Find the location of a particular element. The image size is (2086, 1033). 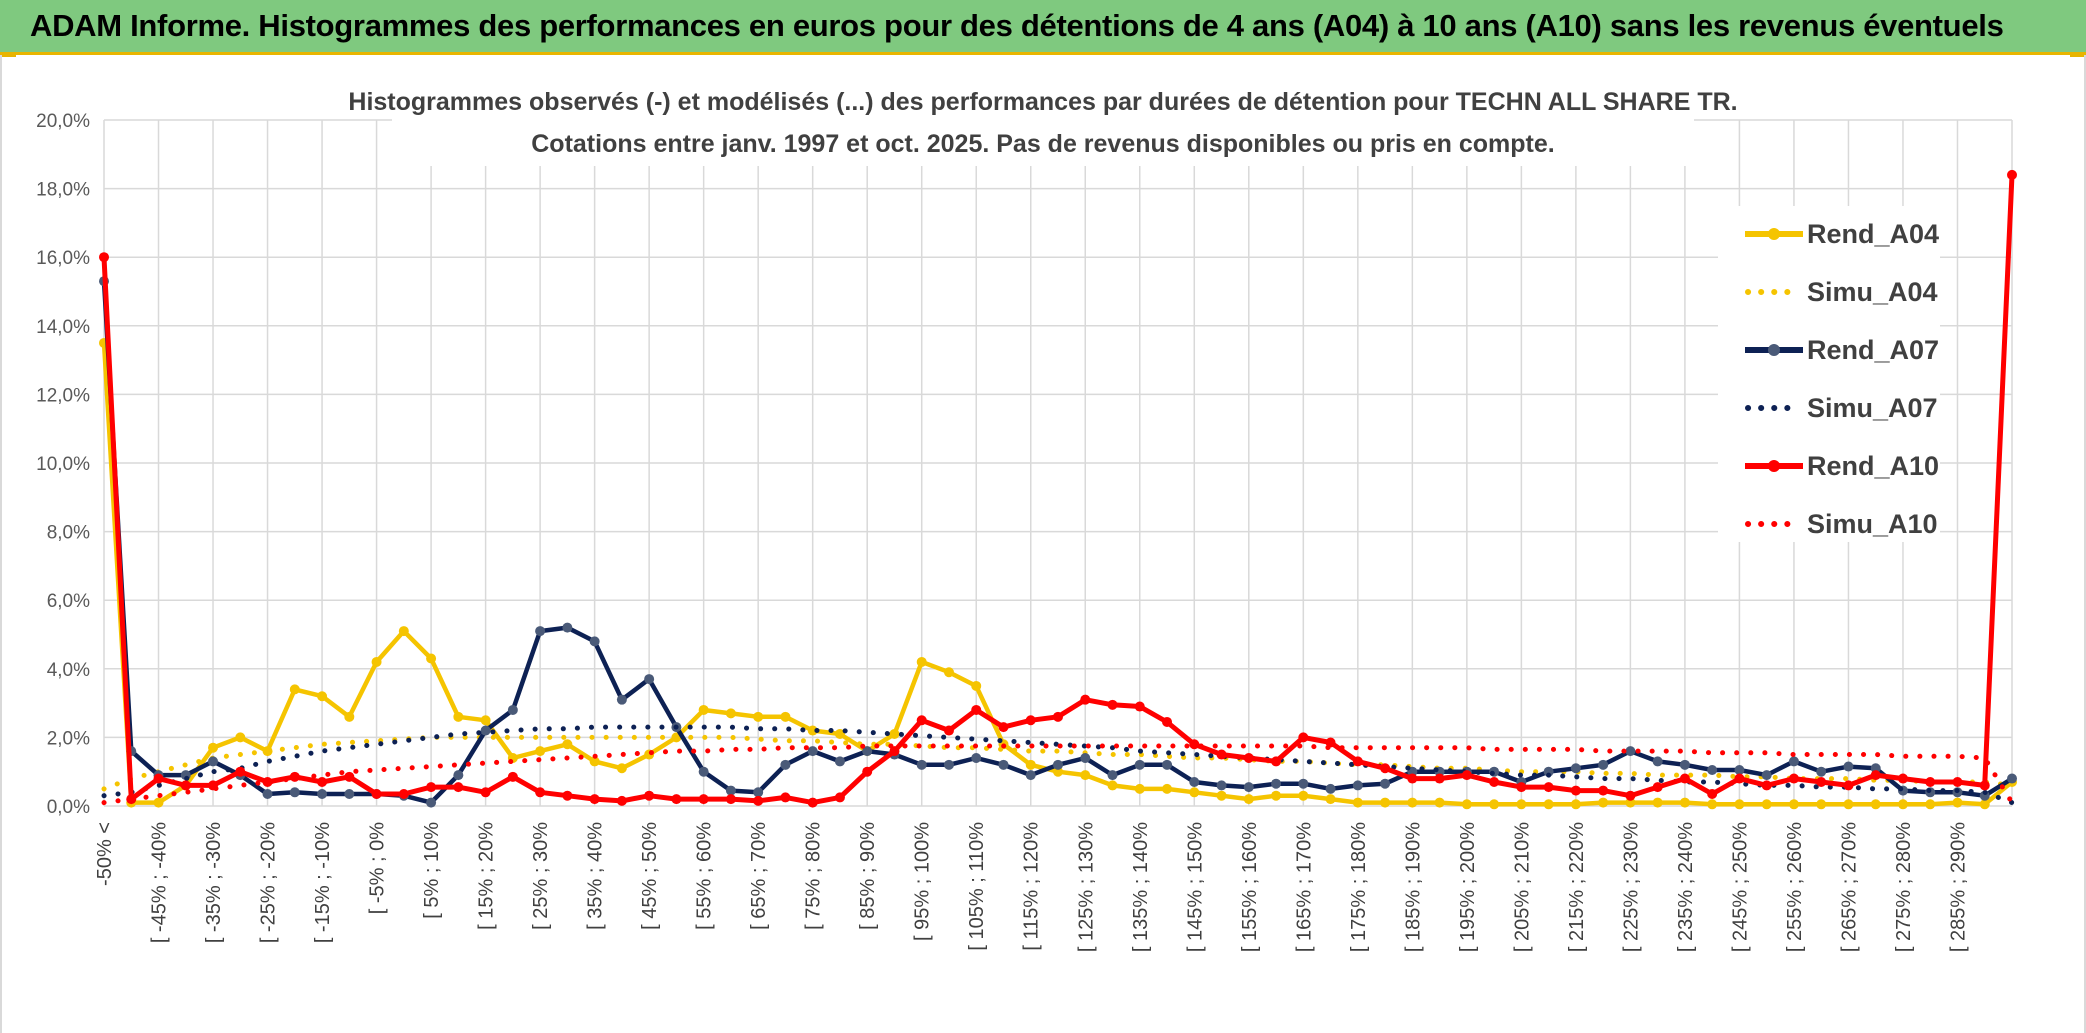

y-tick-label: 20,0% is located at coordinates (63, 121).